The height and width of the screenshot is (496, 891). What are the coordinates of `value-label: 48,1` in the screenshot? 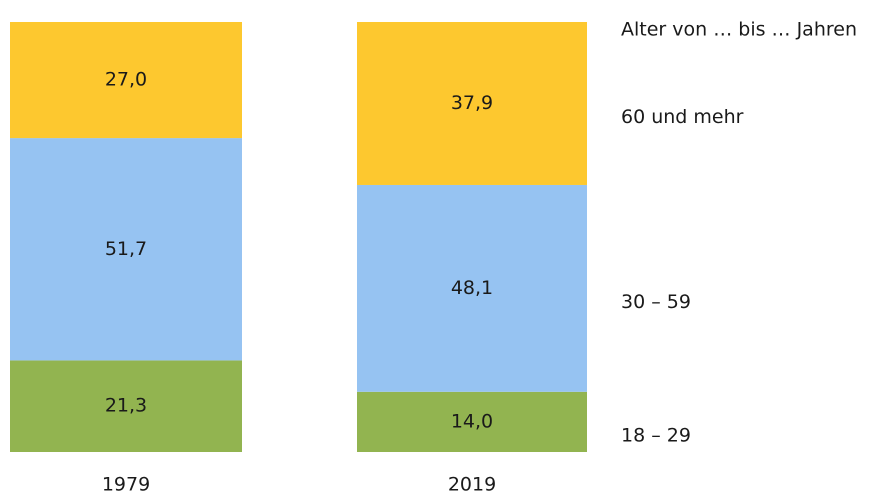 It's located at (472, 288).